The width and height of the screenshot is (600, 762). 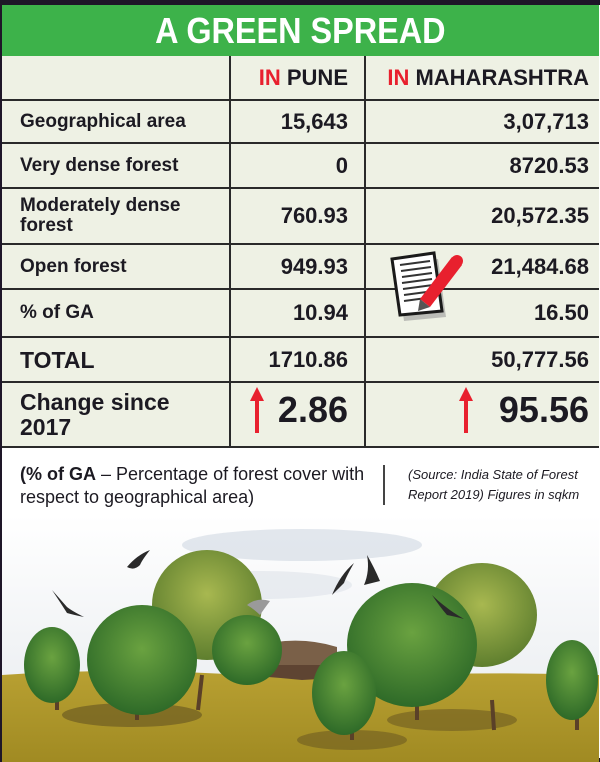 What do you see at coordinates (116, 121) in the screenshot?
I see `row-label: Geographical area` at bounding box center [116, 121].